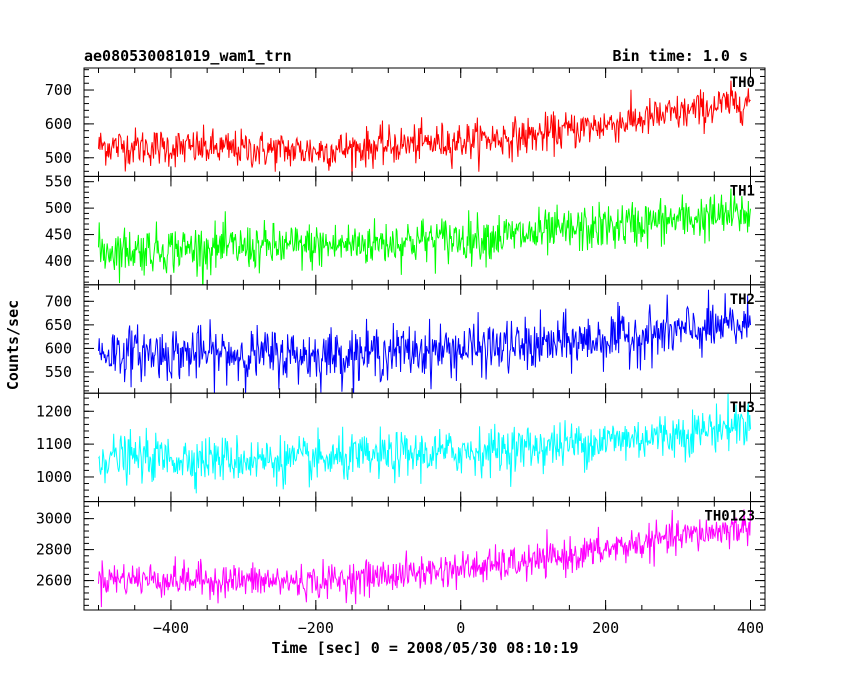 This screenshot has height=680, width=850. Describe the element at coordinates (54, 477) in the screenshot. I see `y-tick-label: 1000` at that location.